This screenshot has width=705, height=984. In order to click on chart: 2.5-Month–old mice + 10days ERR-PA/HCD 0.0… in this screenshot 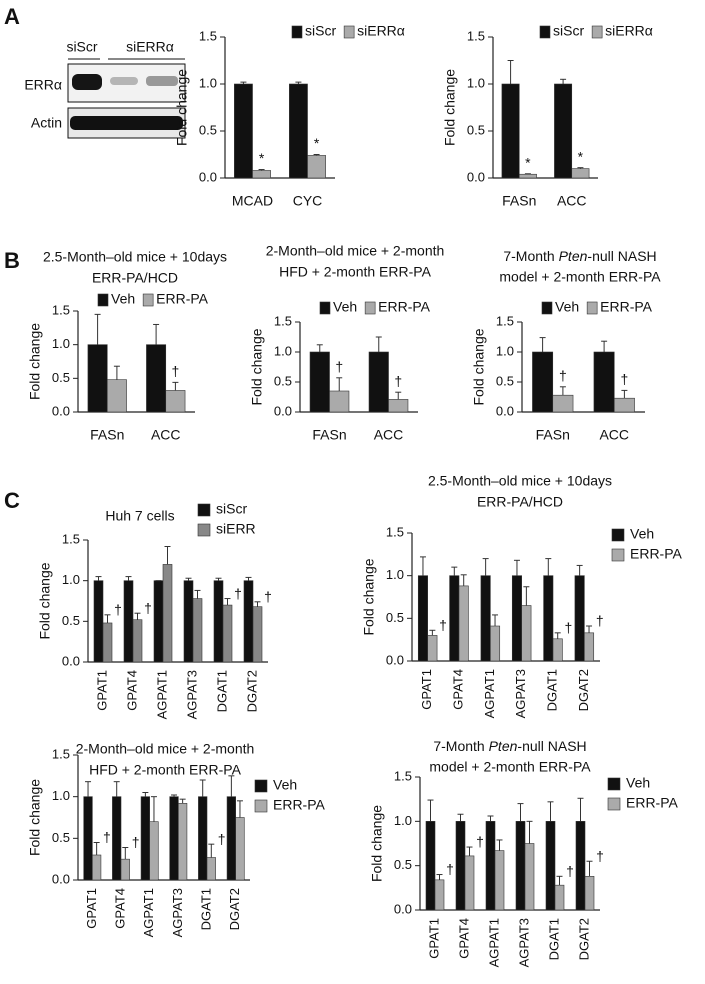, I will do `click(127, 346)`.